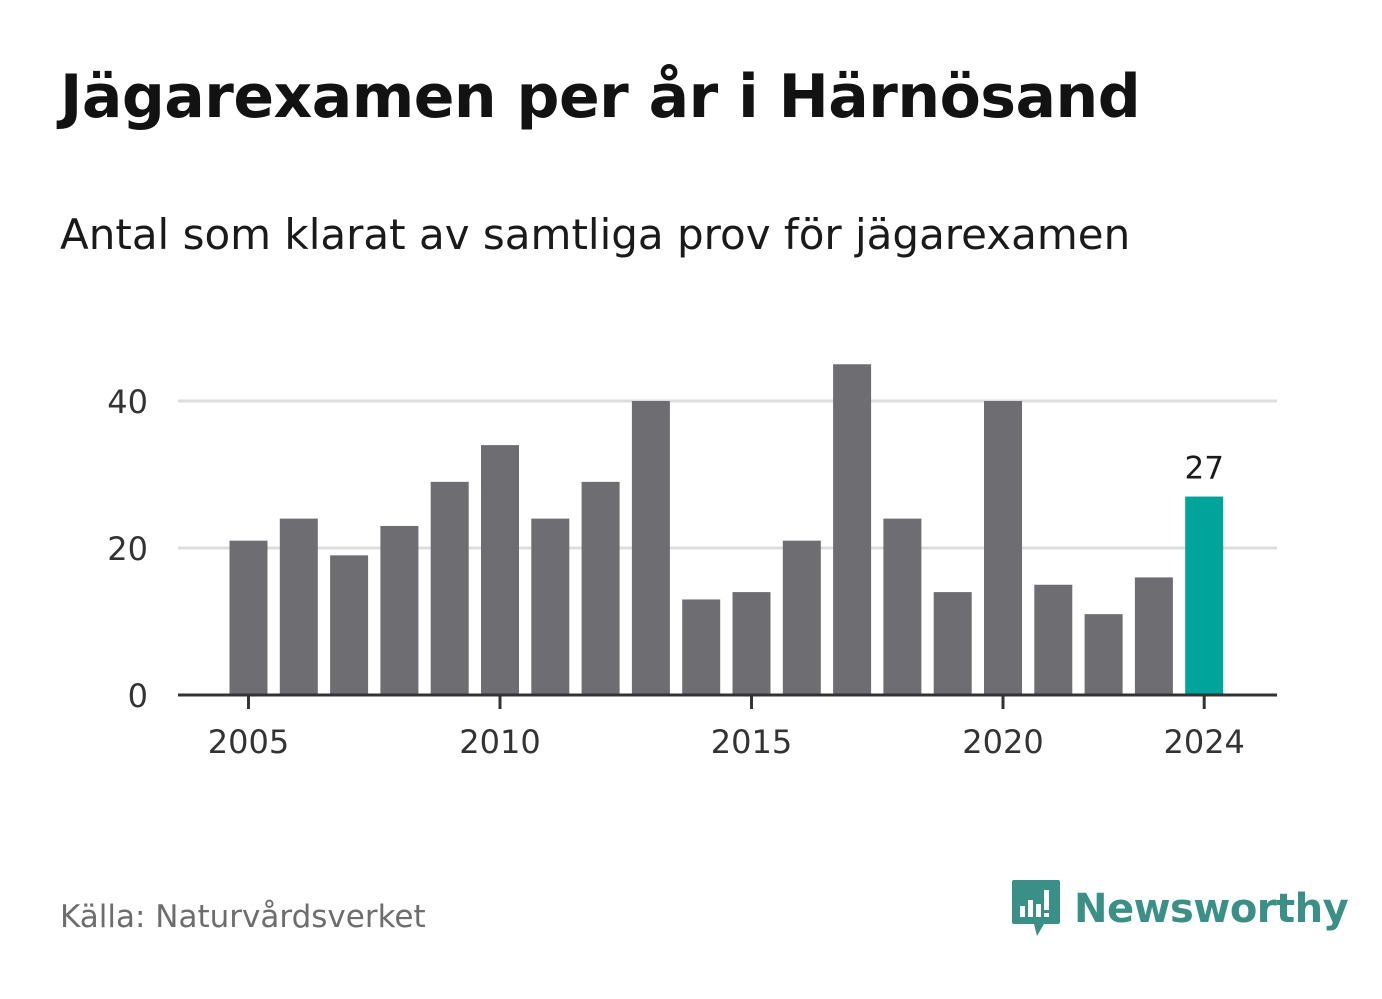 This screenshot has height=999, width=1382. Describe the element at coordinates (1203, 742) in the screenshot. I see `x-tick-label: 2024` at that location.